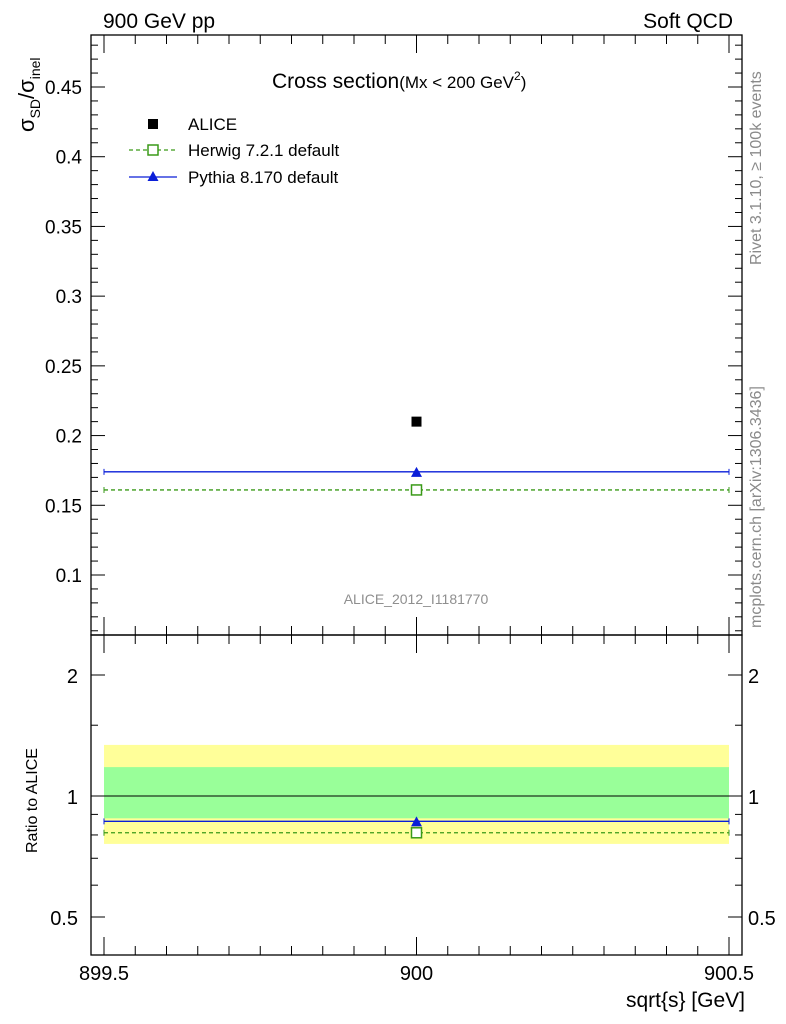  I want to click on legend-herwig-label: Herwig 7.2.1 default, so click(263, 150).